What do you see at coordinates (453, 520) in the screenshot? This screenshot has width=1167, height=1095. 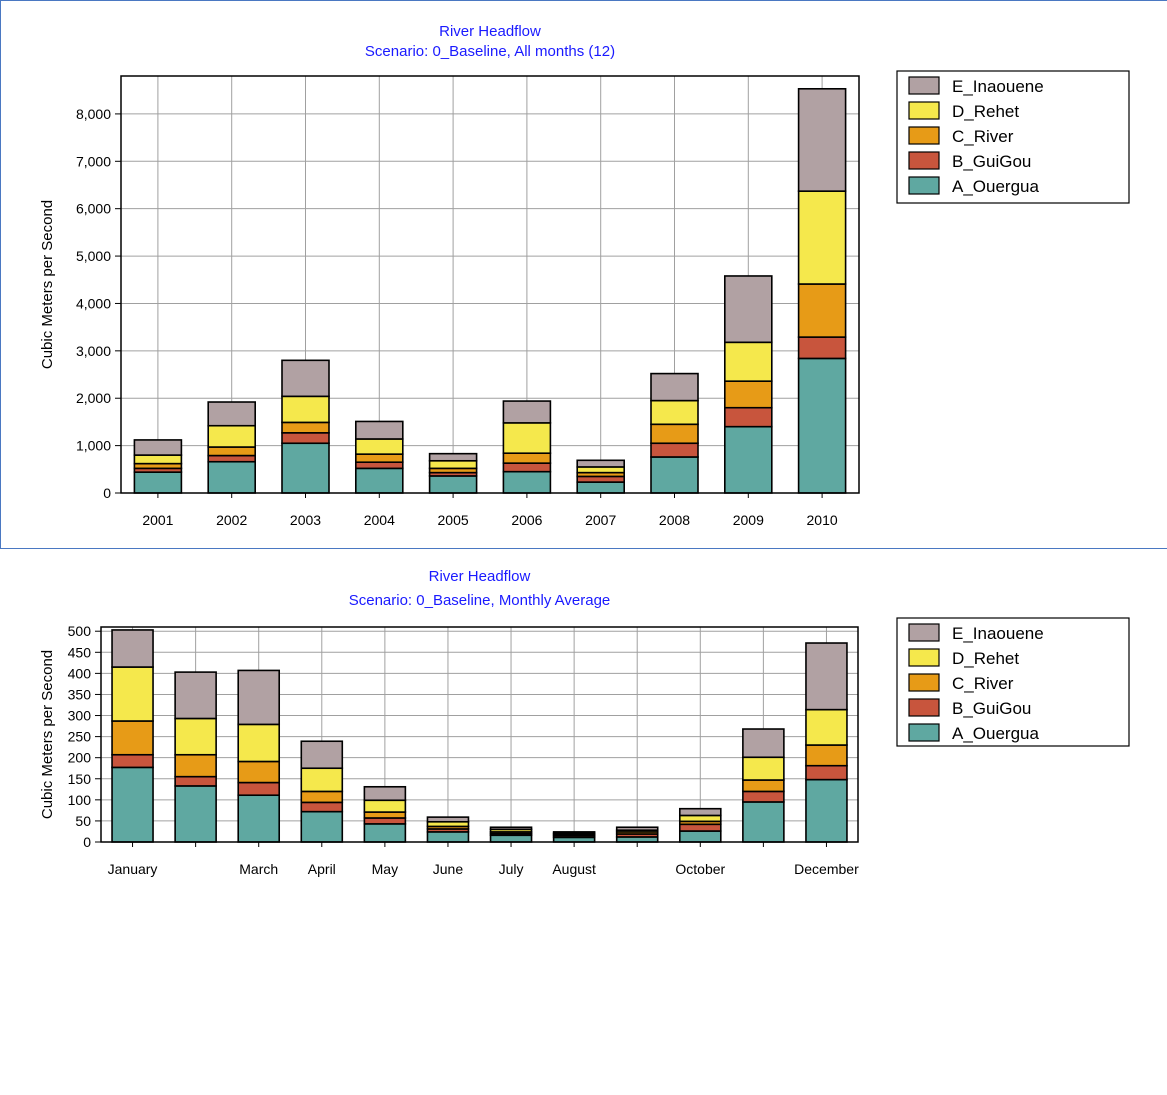 I see `x-tick-label: 2005` at bounding box center [453, 520].